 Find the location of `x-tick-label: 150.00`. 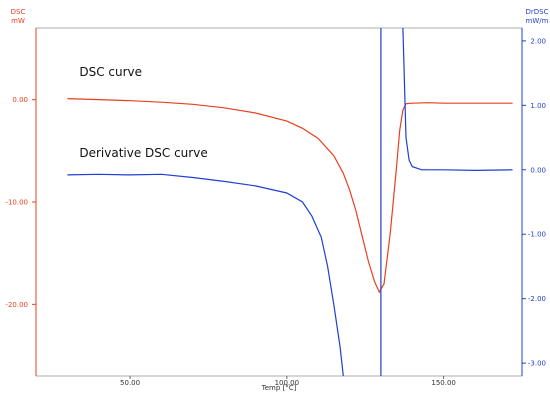

x-tick-label: 150.00 is located at coordinates (443, 383).